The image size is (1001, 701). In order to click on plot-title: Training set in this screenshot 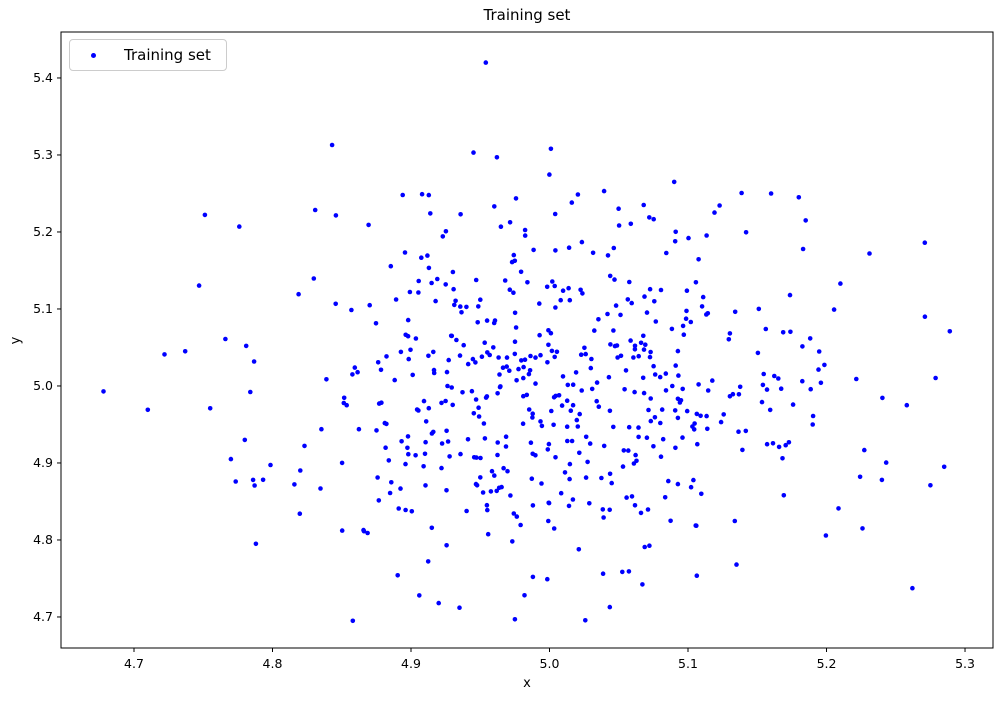, I will do `click(527, 15)`.